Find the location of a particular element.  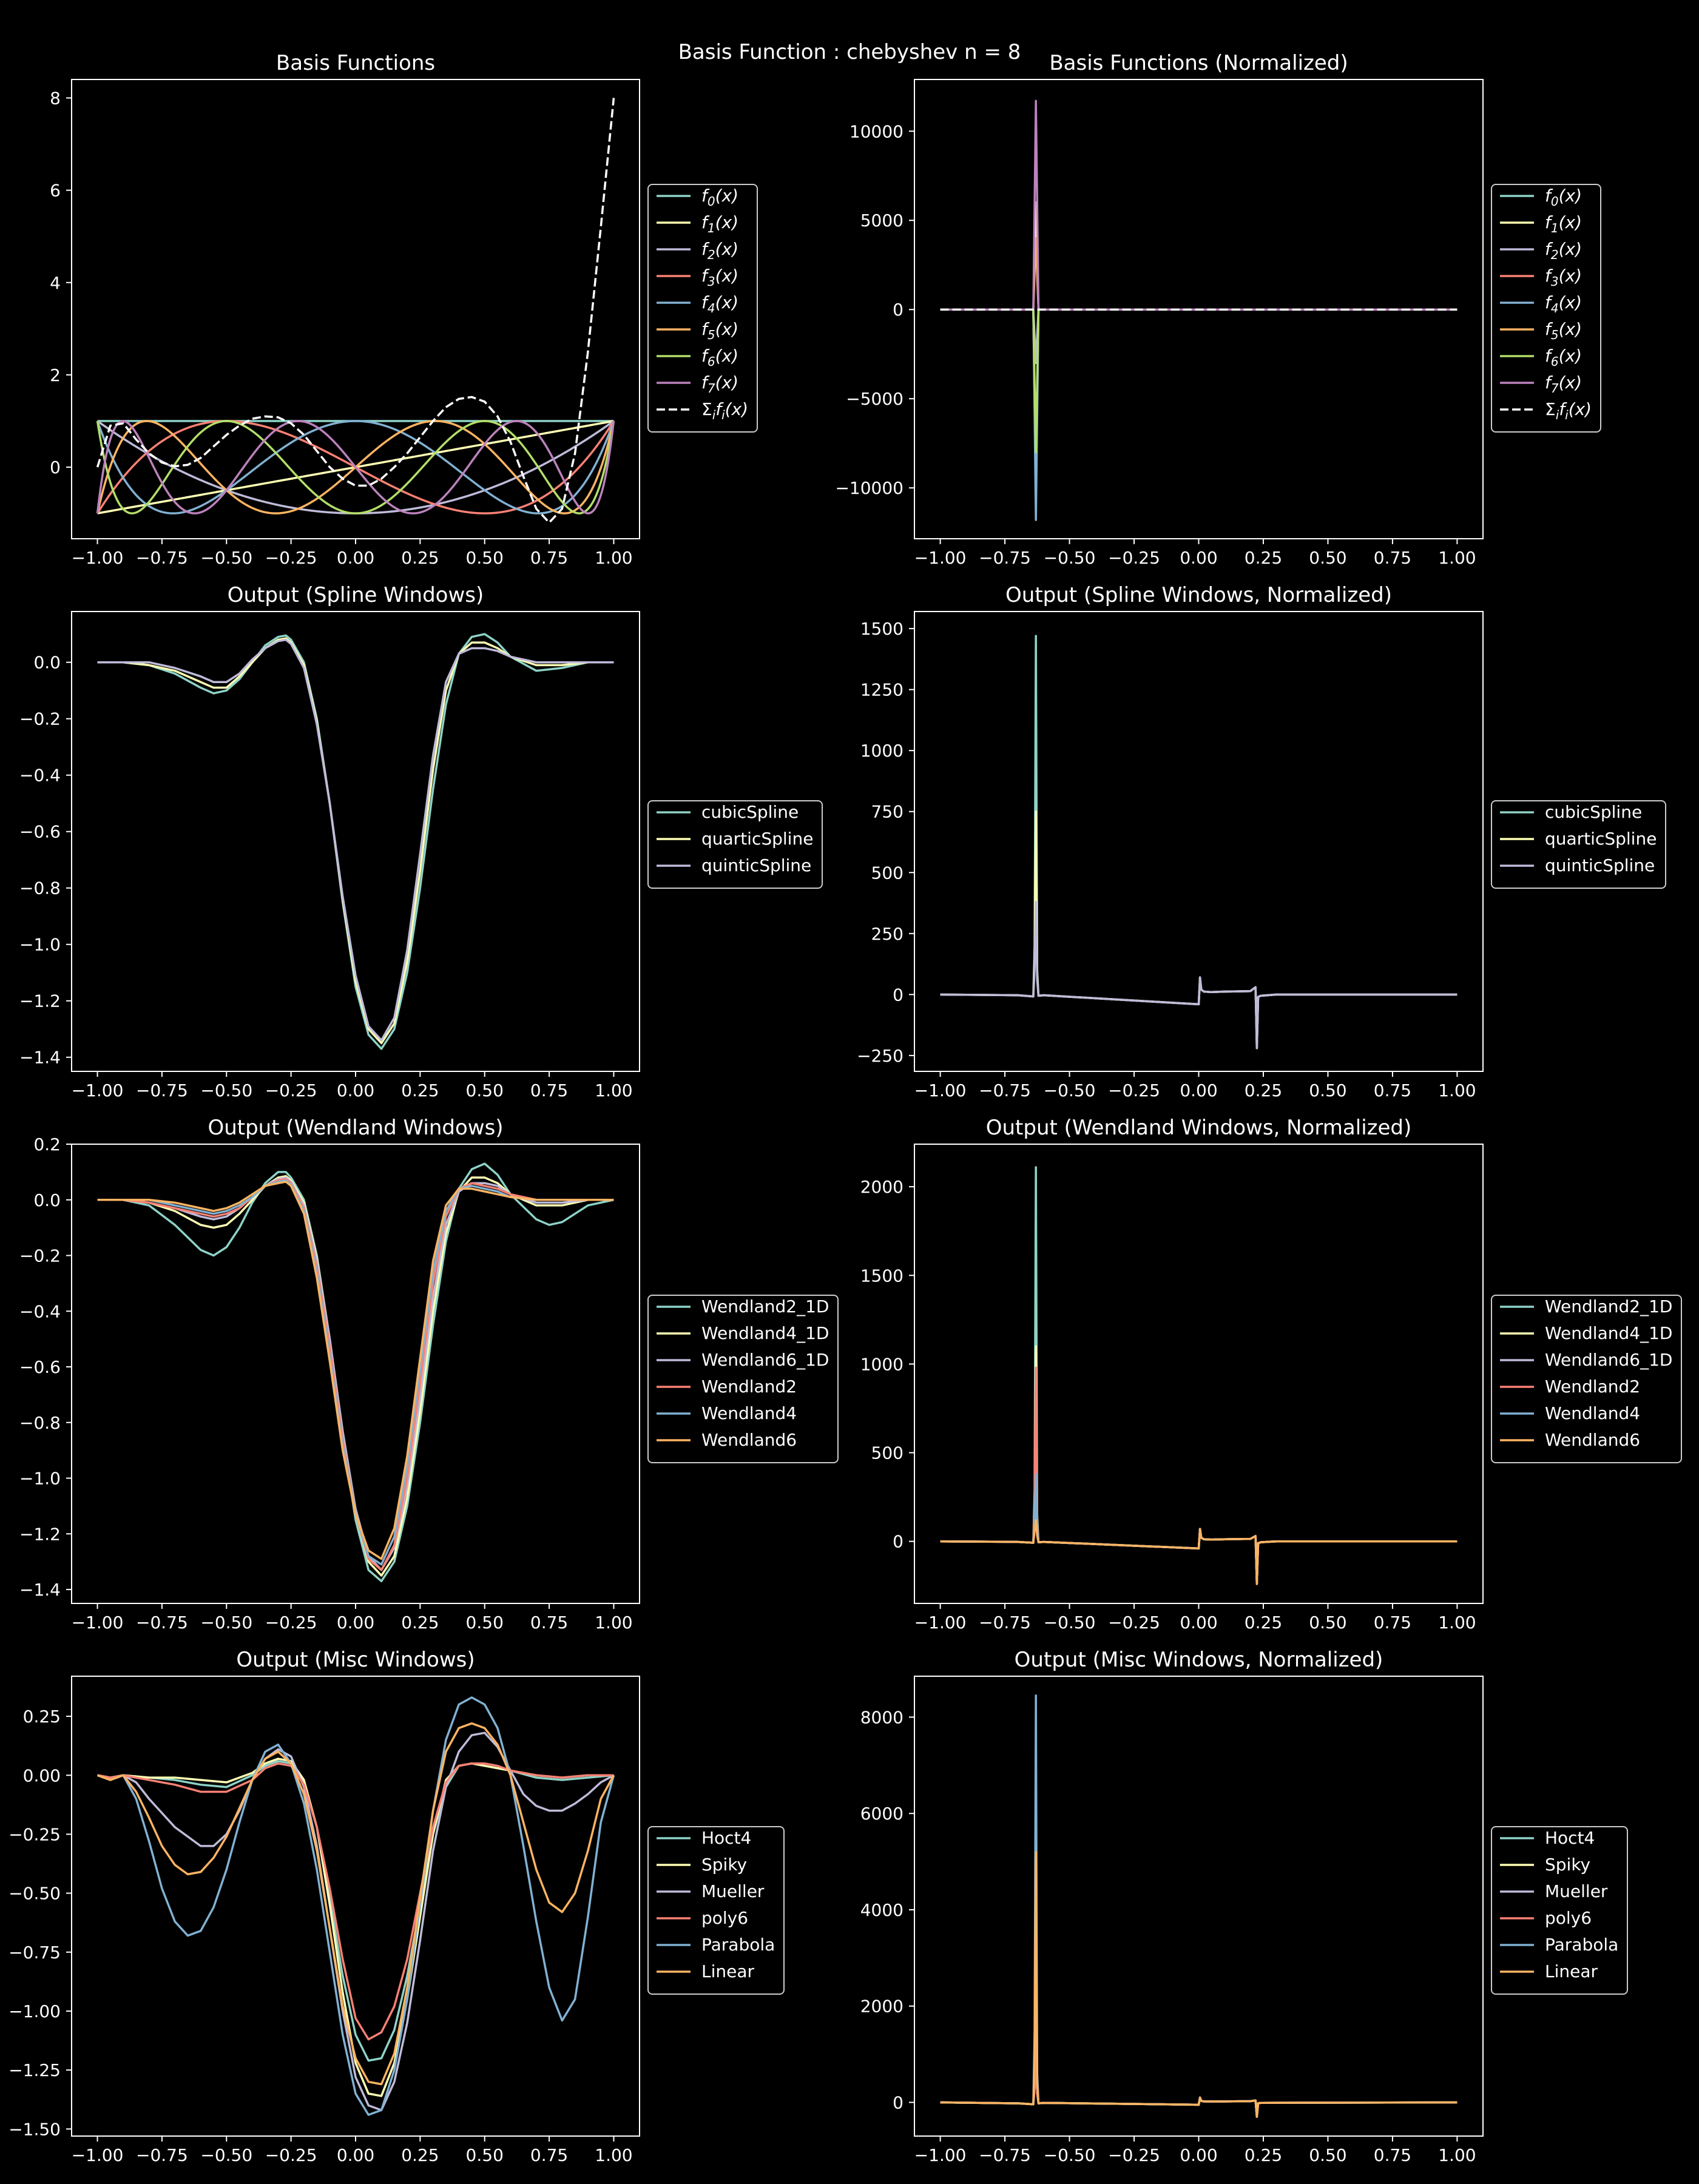

y-tick-label: 1500 is located at coordinates (882, 629).